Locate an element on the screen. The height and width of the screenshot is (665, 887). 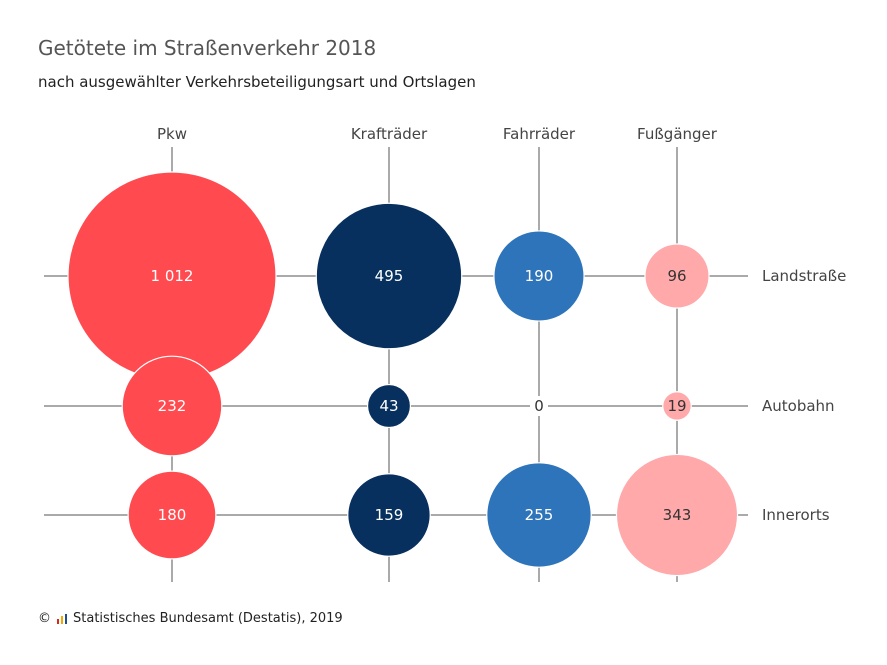
bubble-r3-c4 is located at coordinates (677, 515).